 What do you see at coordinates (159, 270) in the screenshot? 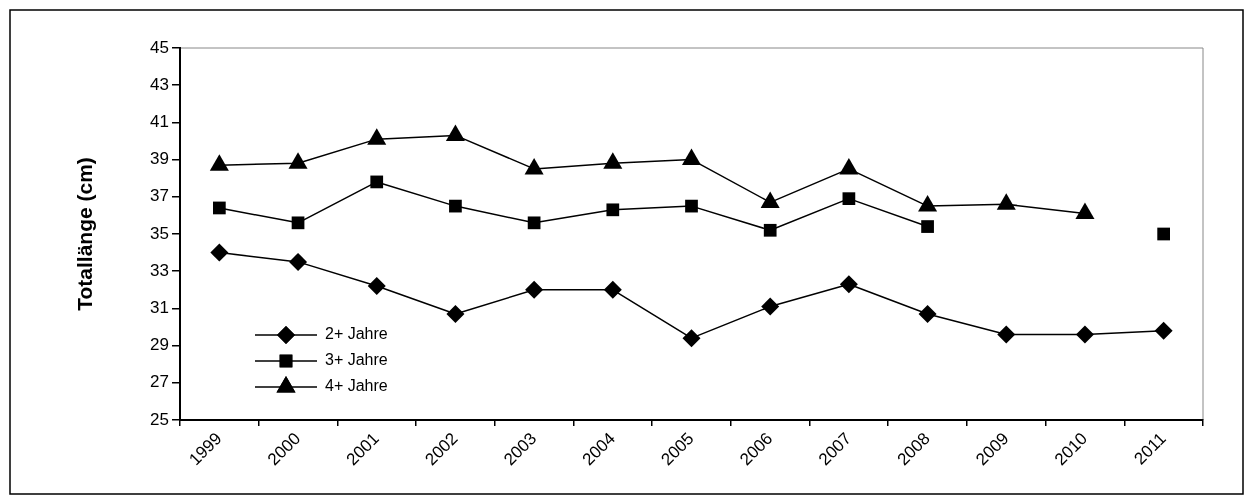
I see `y-tick-label: 33` at bounding box center [159, 270].